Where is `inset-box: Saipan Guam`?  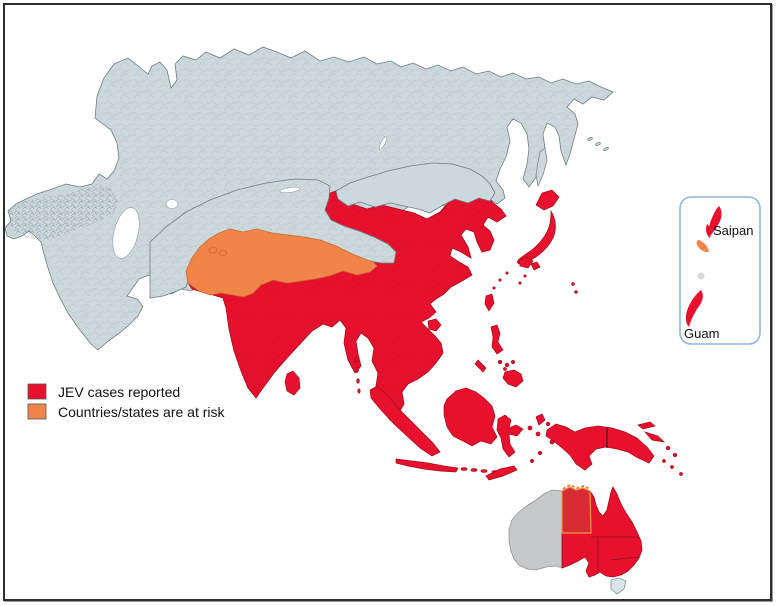
inset-box: Saipan Guam is located at coordinates (720, 270).